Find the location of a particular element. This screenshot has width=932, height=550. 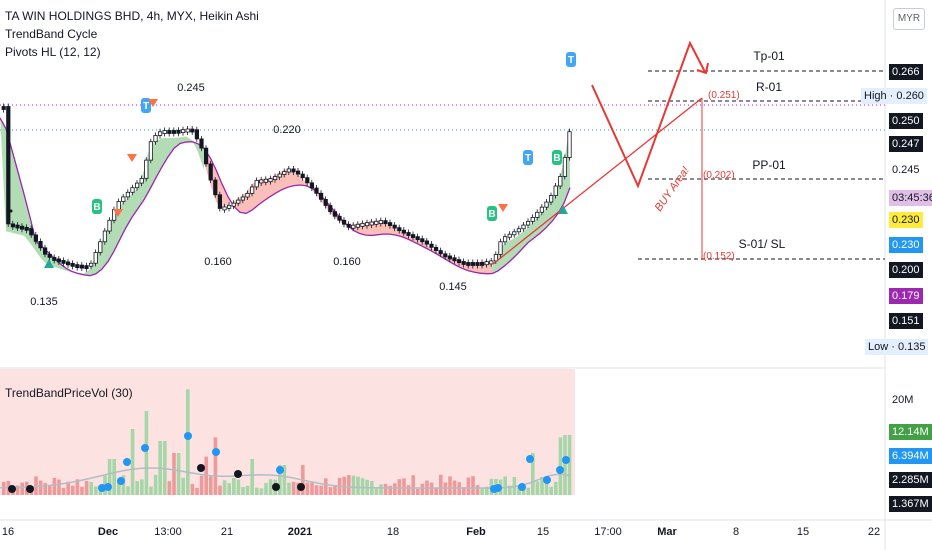

pivot-high-1: 0.245 is located at coordinates (191, 88).